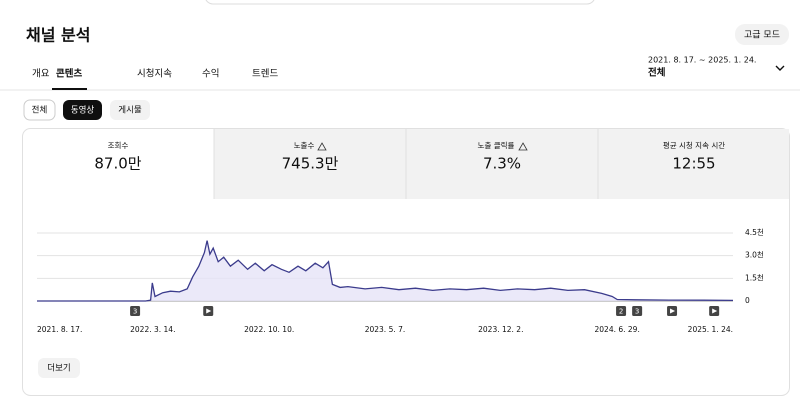 The height and width of the screenshot is (404, 800). What do you see at coordinates (496, 145) in the screenshot?
I see `metric-label: 노출 클릭률` at bounding box center [496, 145].